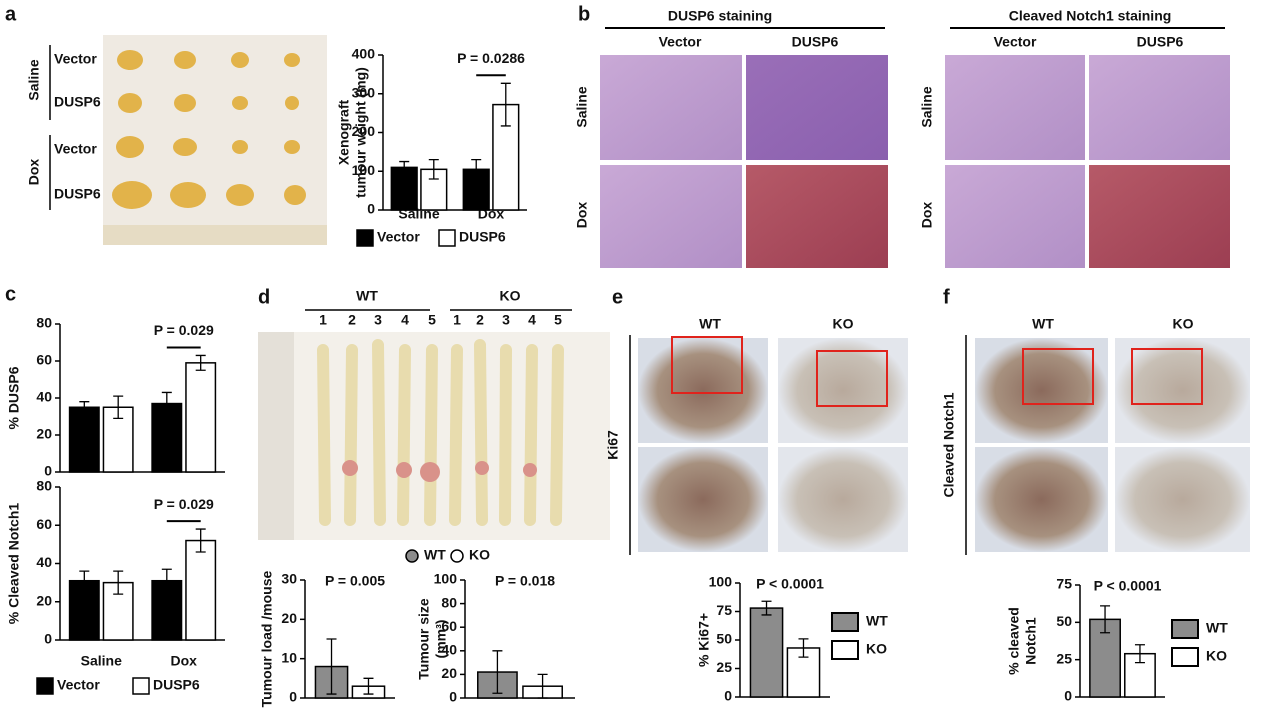 The height and width of the screenshot is (717, 1261). Describe the element at coordinates (14, 397) in the screenshot. I see `y-axis-label: % DUSP6` at that location.